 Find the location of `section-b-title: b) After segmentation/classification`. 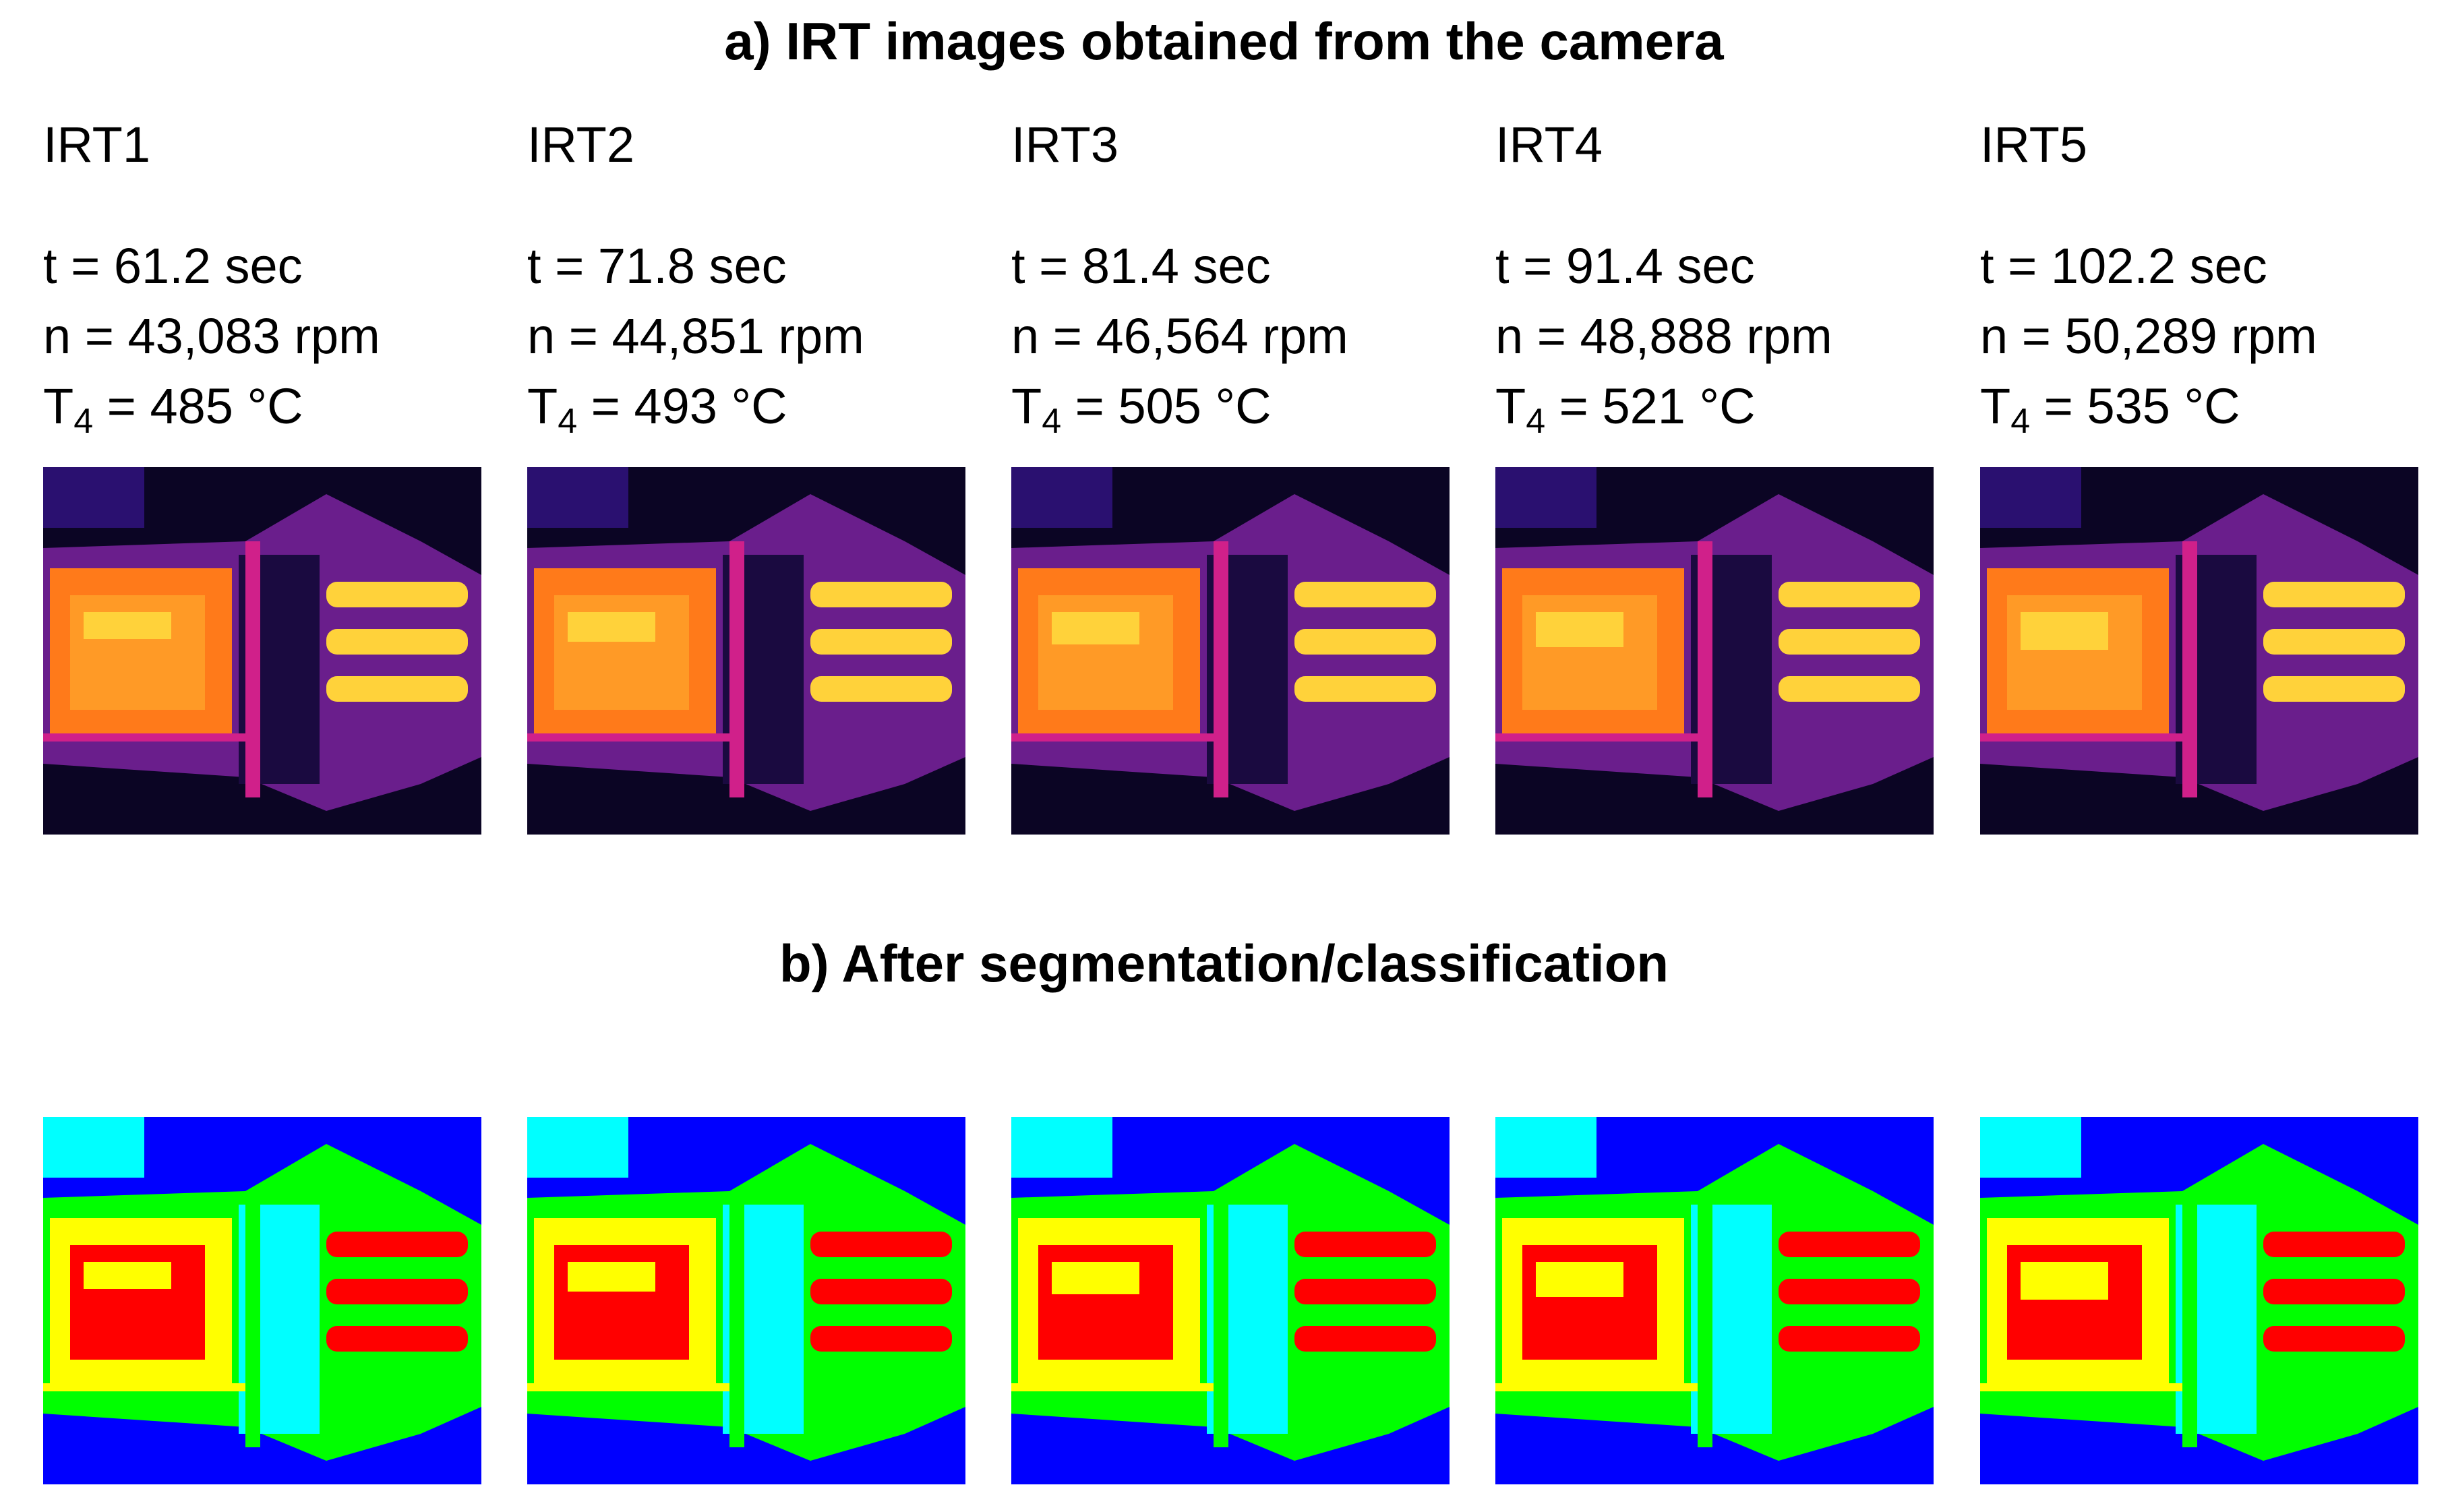

section-b-title: b) After segmentation/classification is located at coordinates (1224, 963).